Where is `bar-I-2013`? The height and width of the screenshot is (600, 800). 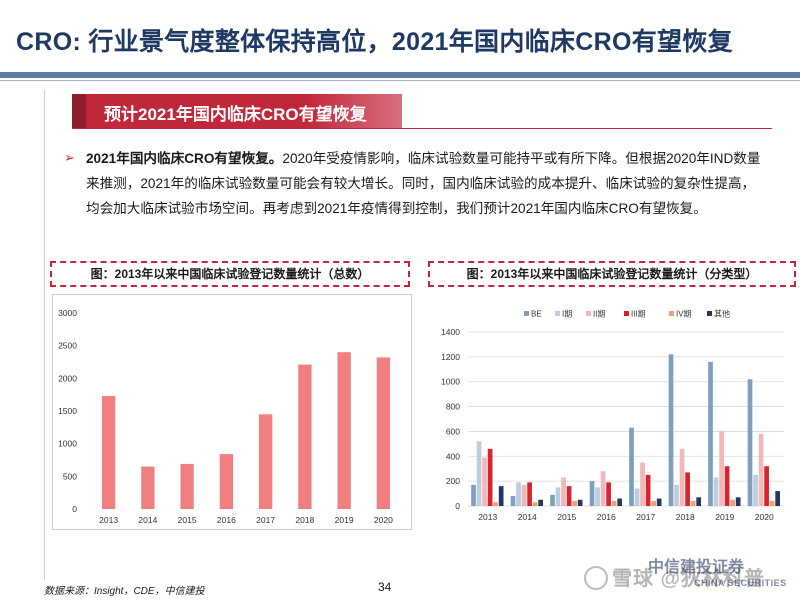
bar-I-2013 is located at coordinates (479, 473).